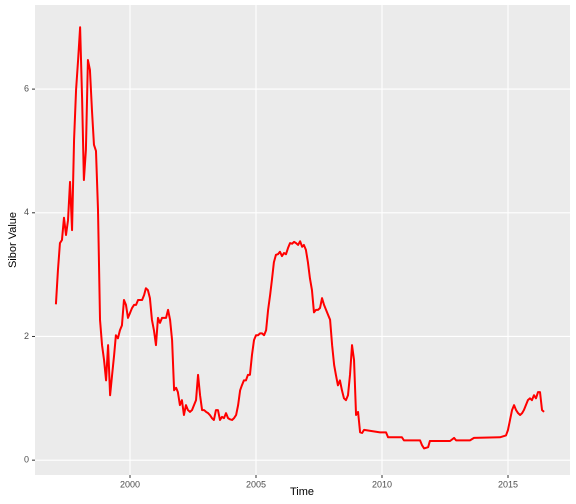  Describe the element at coordinates (26, 88) in the screenshot. I see `y-tick-label: 6` at that location.